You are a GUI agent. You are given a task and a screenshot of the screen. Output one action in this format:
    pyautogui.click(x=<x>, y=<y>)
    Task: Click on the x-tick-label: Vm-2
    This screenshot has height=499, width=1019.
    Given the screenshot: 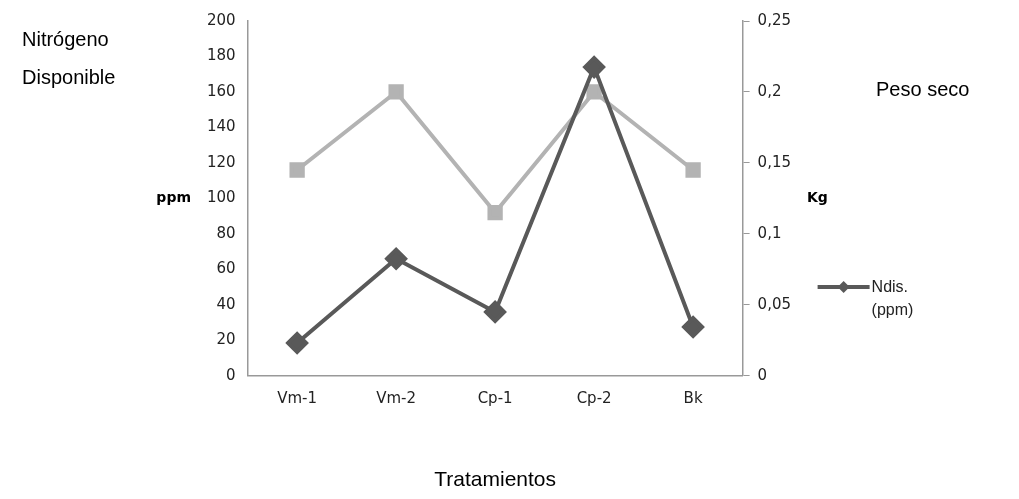 What is the action you would take?
    pyautogui.click(x=396, y=397)
    